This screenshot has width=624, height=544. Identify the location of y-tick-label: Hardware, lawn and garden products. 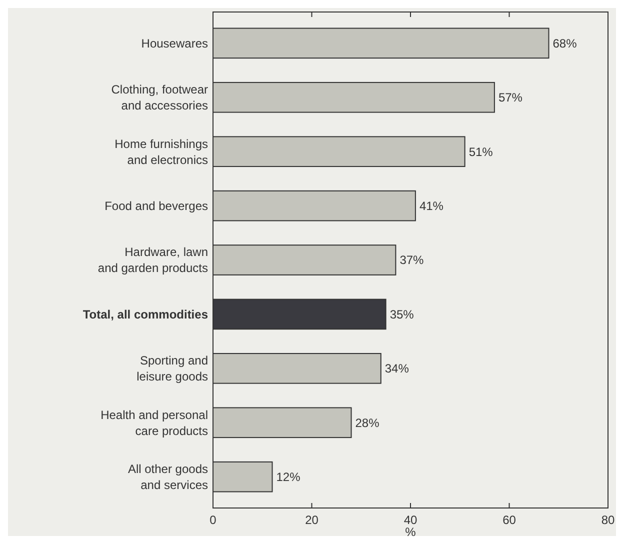
(153, 260).